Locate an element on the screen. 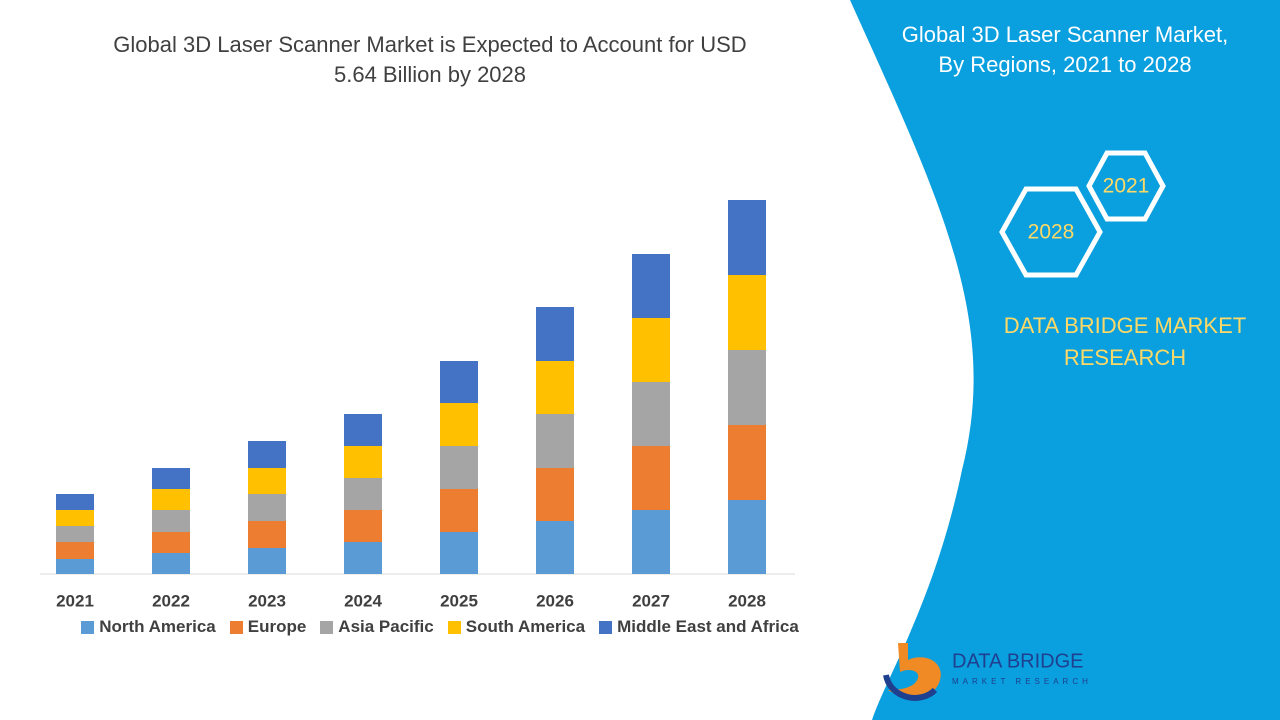 The height and width of the screenshot is (720, 1280). logo-subtext: MARKET RESEARCH is located at coordinates (1022, 681).